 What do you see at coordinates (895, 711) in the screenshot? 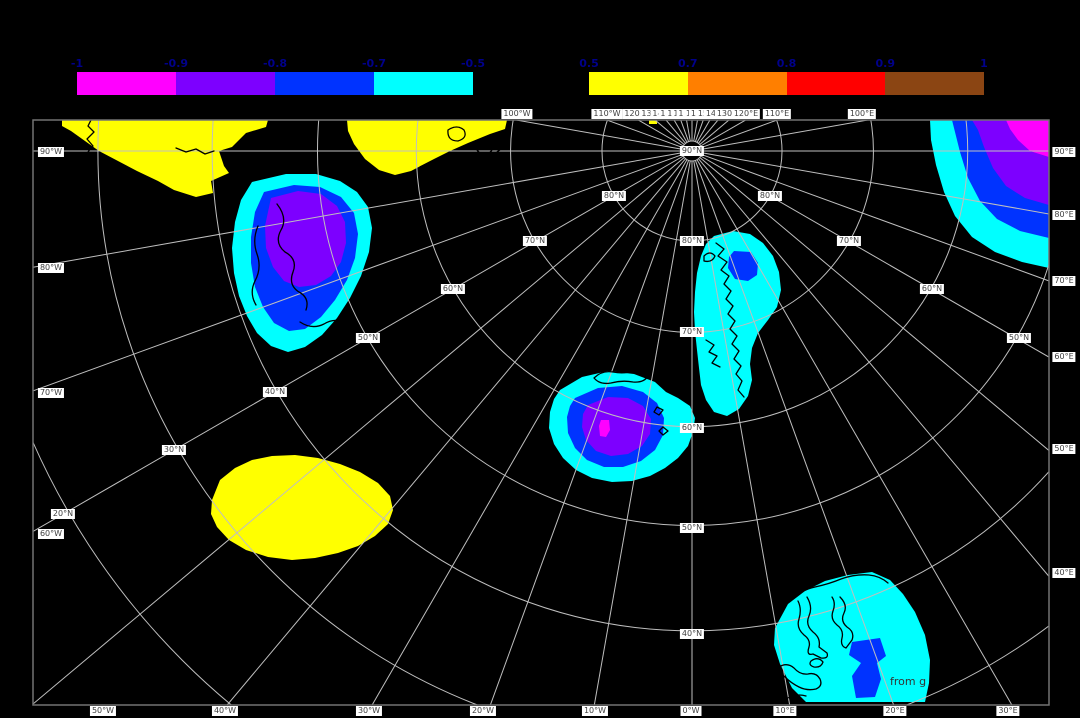
I see `edge-label-bottom-20°E: 20°E` at bounding box center [895, 711].